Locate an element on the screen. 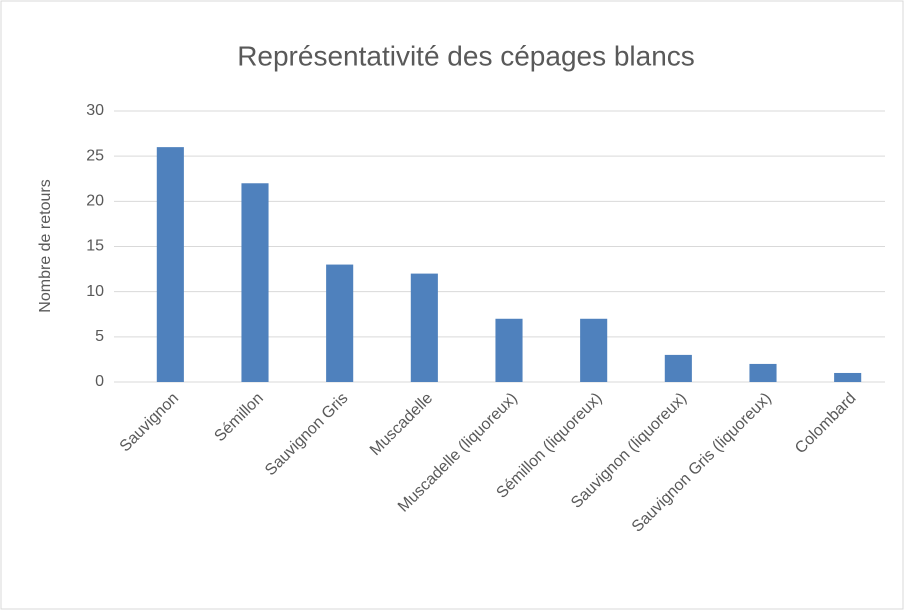 This screenshot has height=610, width=904. y-tick-label: 5 is located at coordinates (99, 336).